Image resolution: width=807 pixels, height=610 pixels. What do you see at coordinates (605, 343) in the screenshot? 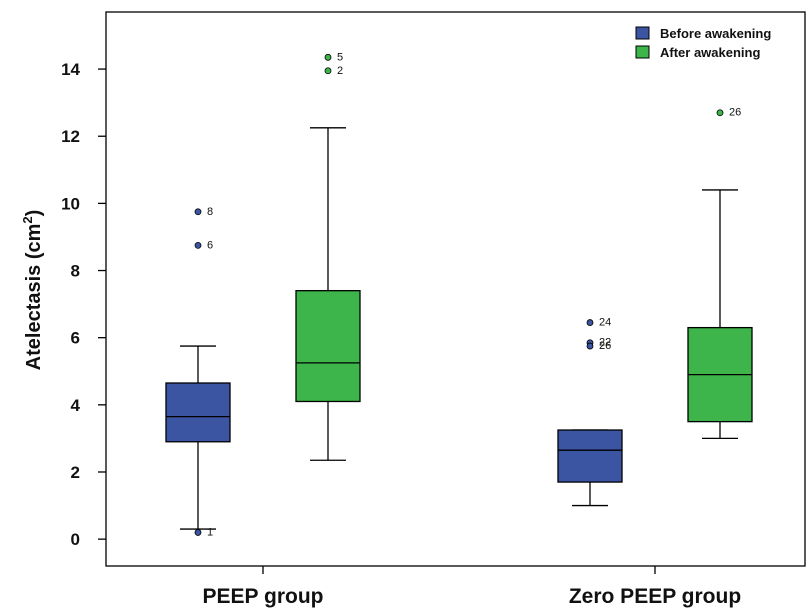
I see `outlier-label: 22` at bounding box center [605, 343].